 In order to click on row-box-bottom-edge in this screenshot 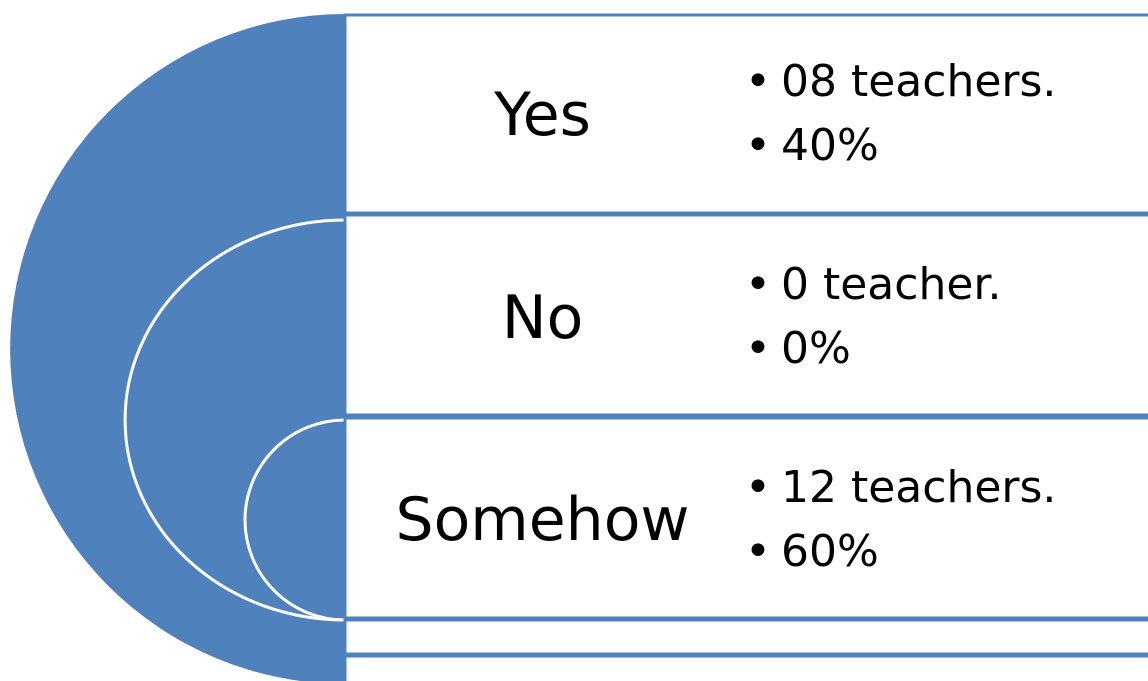, I will do `click(745, 667)`.